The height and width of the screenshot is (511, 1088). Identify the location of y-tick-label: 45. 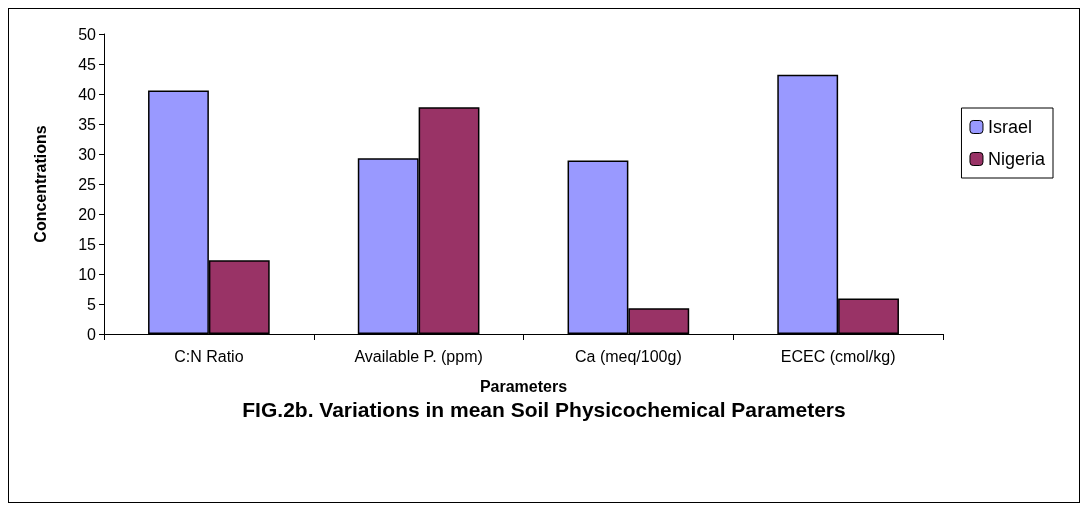
(87, 64).